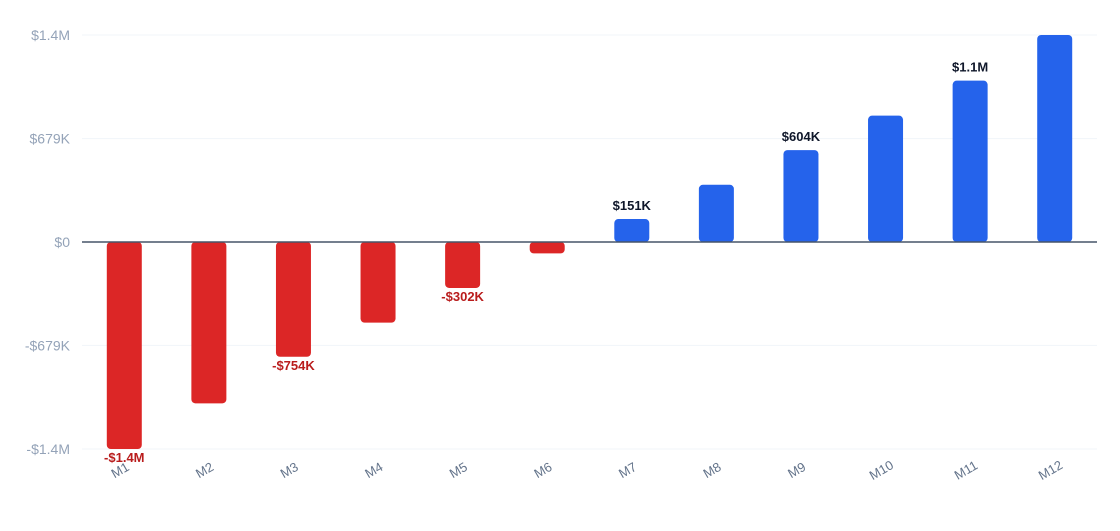 This screenshot has height=531, width=1120. Describe the element at coordinates (124, 345) in the screenshot. I see `bar-m1` at that location.